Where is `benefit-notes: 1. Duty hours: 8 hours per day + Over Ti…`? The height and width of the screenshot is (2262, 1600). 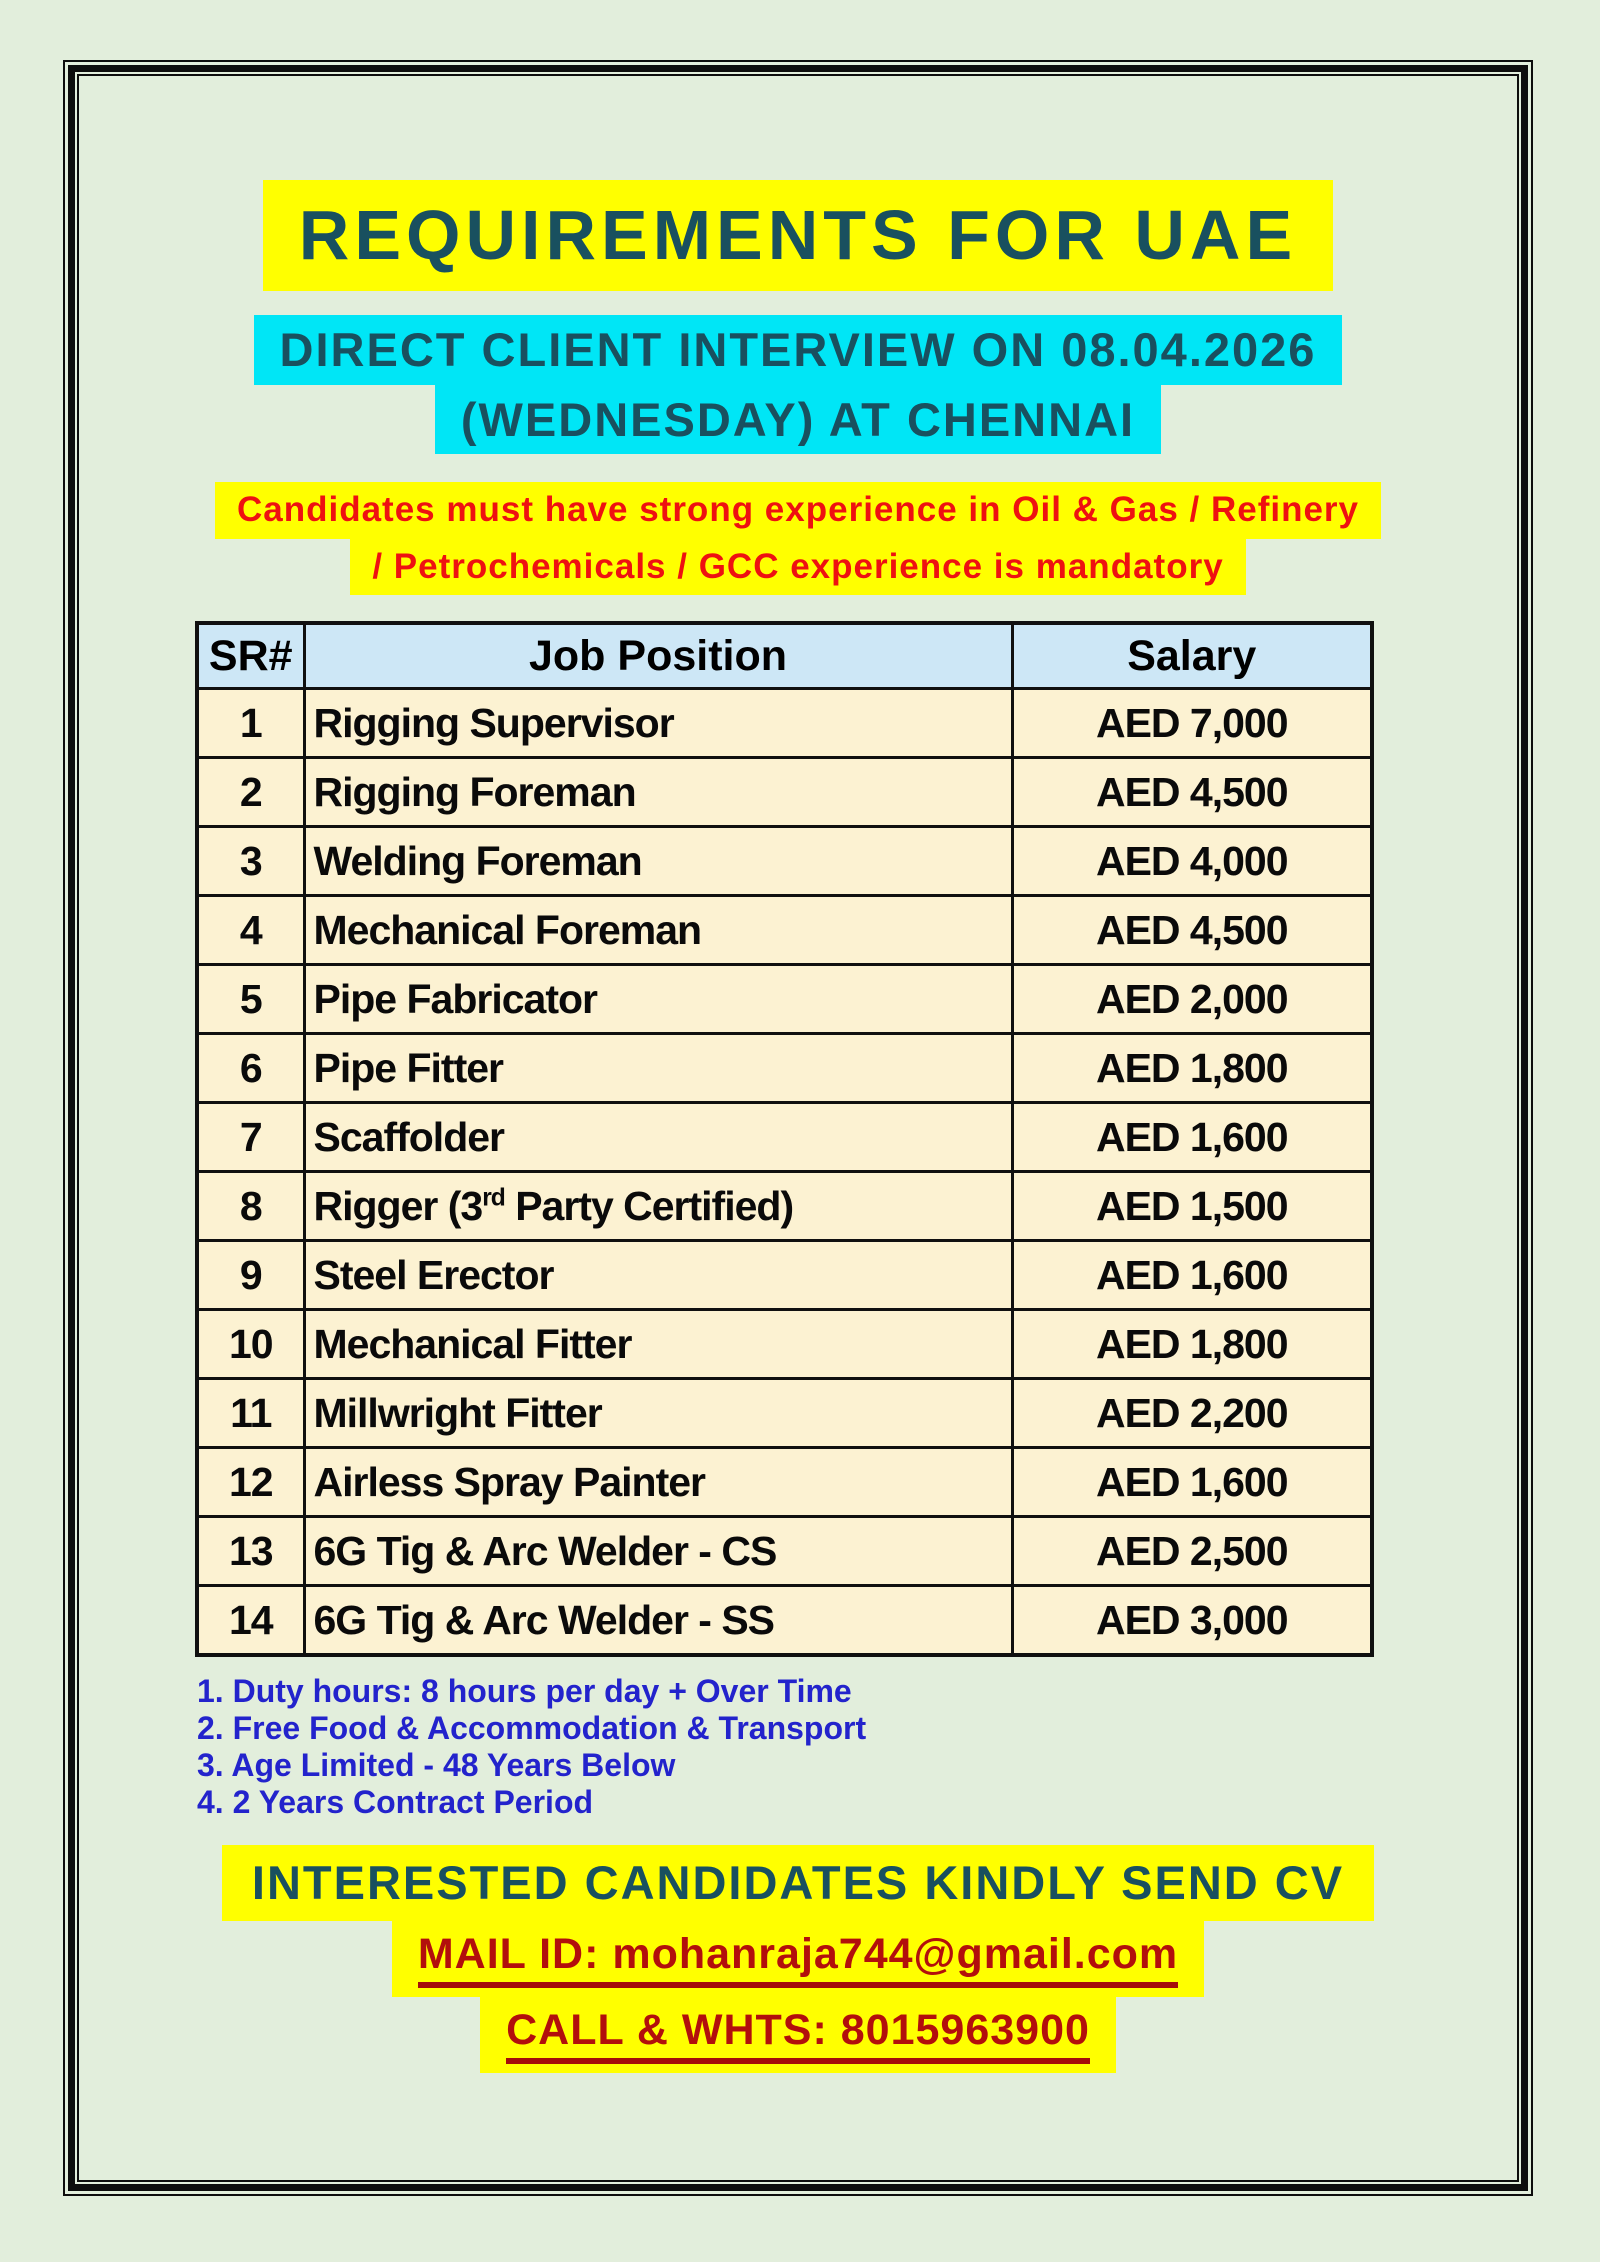 benefit-notes: 1. Duty hours: 8 hours per day + Over Ti… is located at coordinates (857, 1747).